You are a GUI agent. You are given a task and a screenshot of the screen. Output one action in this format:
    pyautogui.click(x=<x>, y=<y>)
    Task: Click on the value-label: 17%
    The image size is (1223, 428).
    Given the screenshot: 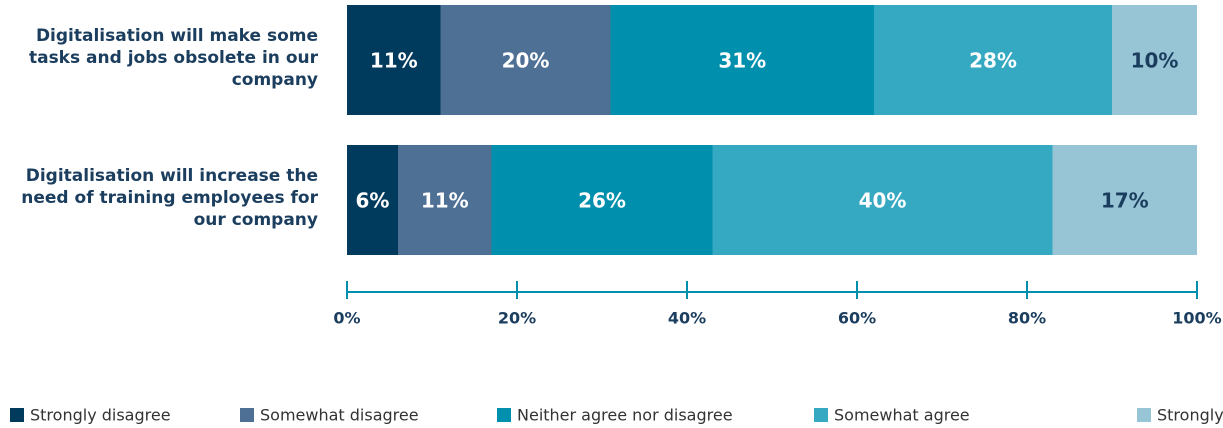 What is the action you would take?
    pyautogui.click(x=1125, y=201)
    